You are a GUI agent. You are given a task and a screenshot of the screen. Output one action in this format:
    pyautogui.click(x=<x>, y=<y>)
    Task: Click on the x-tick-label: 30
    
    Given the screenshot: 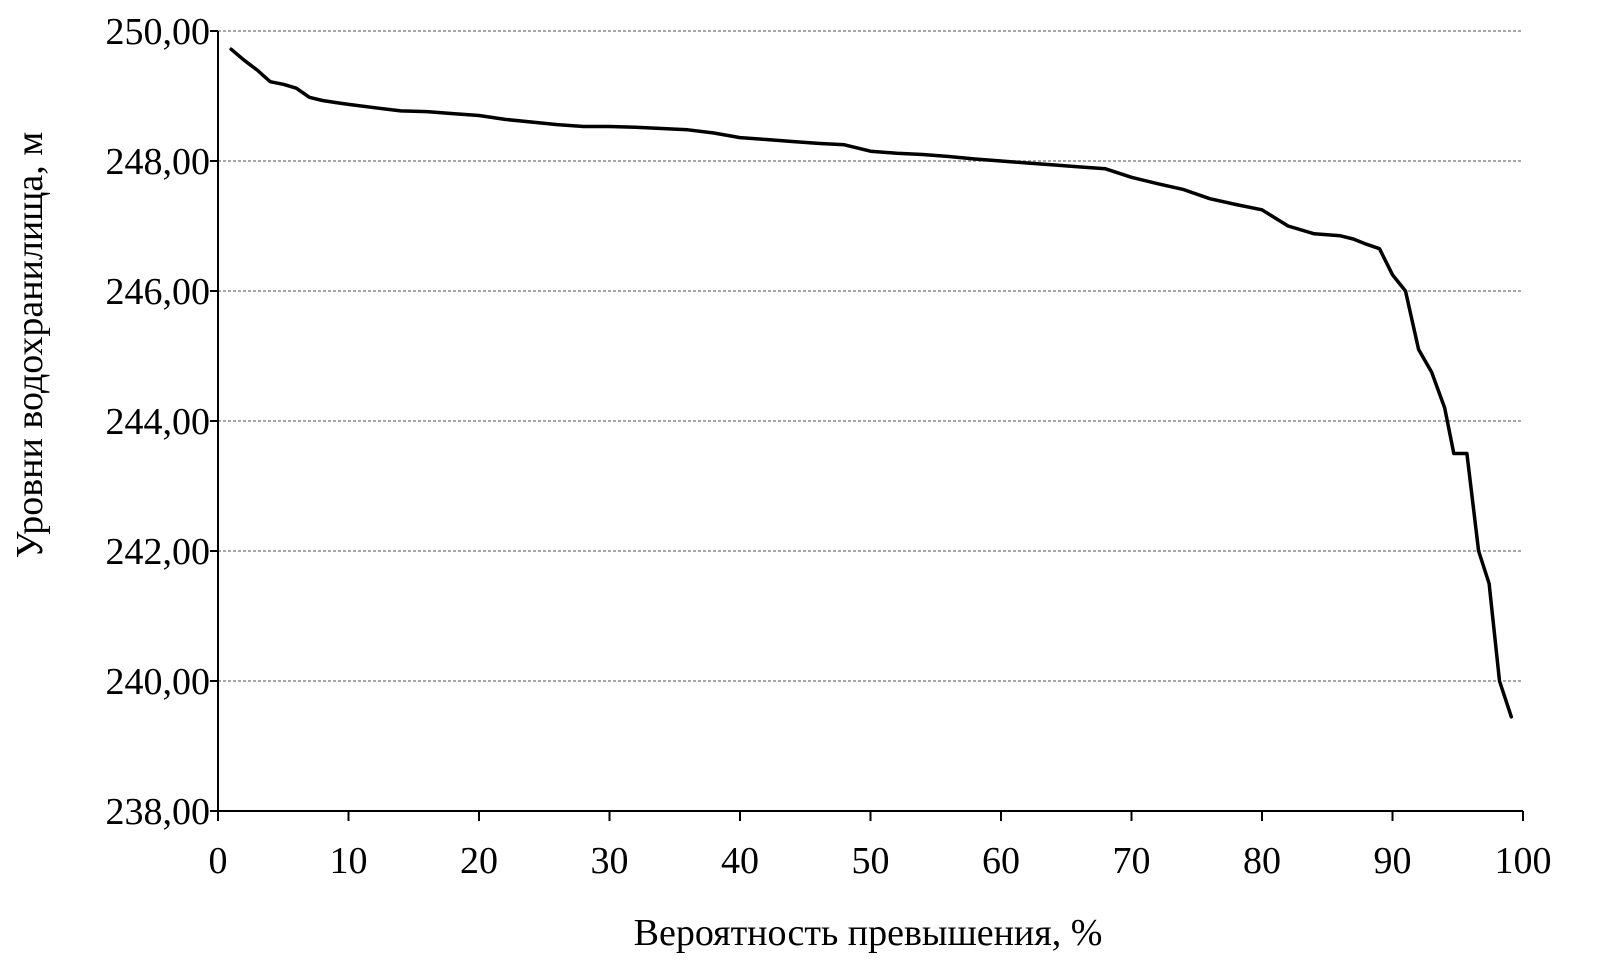 What is the action you would take?
    pyautogui.click(x=610, y=861)
    